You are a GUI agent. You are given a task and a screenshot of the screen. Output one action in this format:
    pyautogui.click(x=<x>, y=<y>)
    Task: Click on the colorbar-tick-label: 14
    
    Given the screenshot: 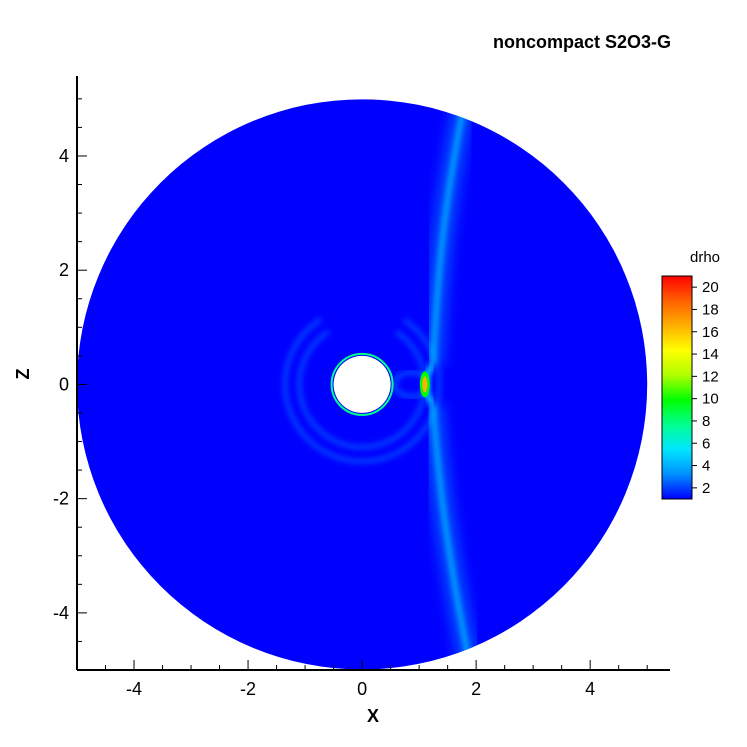 What is the action you would take?
    pyautogui.click(x=710, y=354)
    